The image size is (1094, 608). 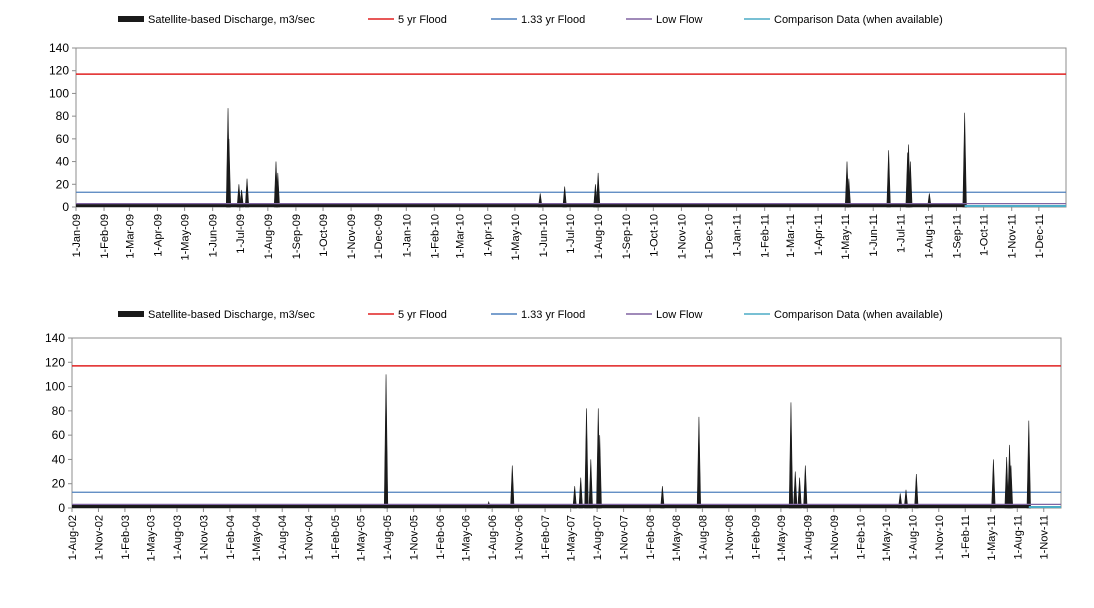 What do you see at coordinates (441, 537) in the screenshot?
I see `x-tick-label: 1-Feb-06` at bounding box center [441, 537].